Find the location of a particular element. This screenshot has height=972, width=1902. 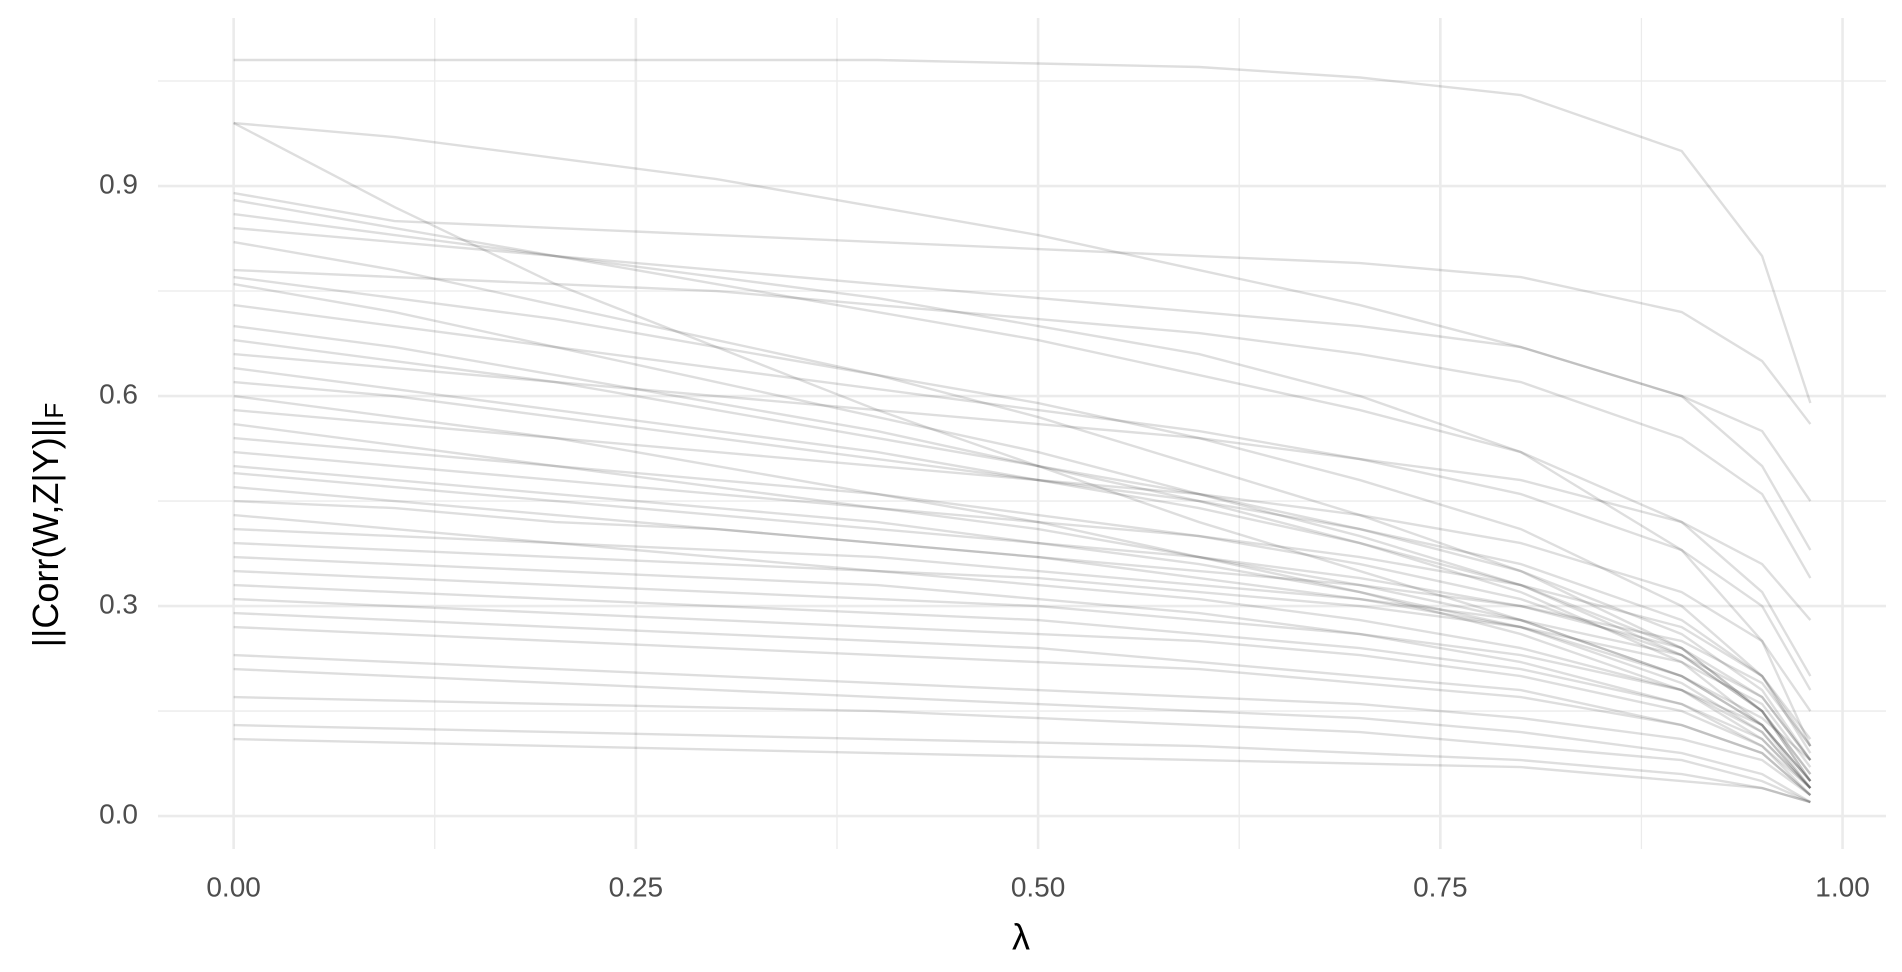

y-axis-title: ||Corr(W,Z|Y)||F is located at coordinates (47, 525).